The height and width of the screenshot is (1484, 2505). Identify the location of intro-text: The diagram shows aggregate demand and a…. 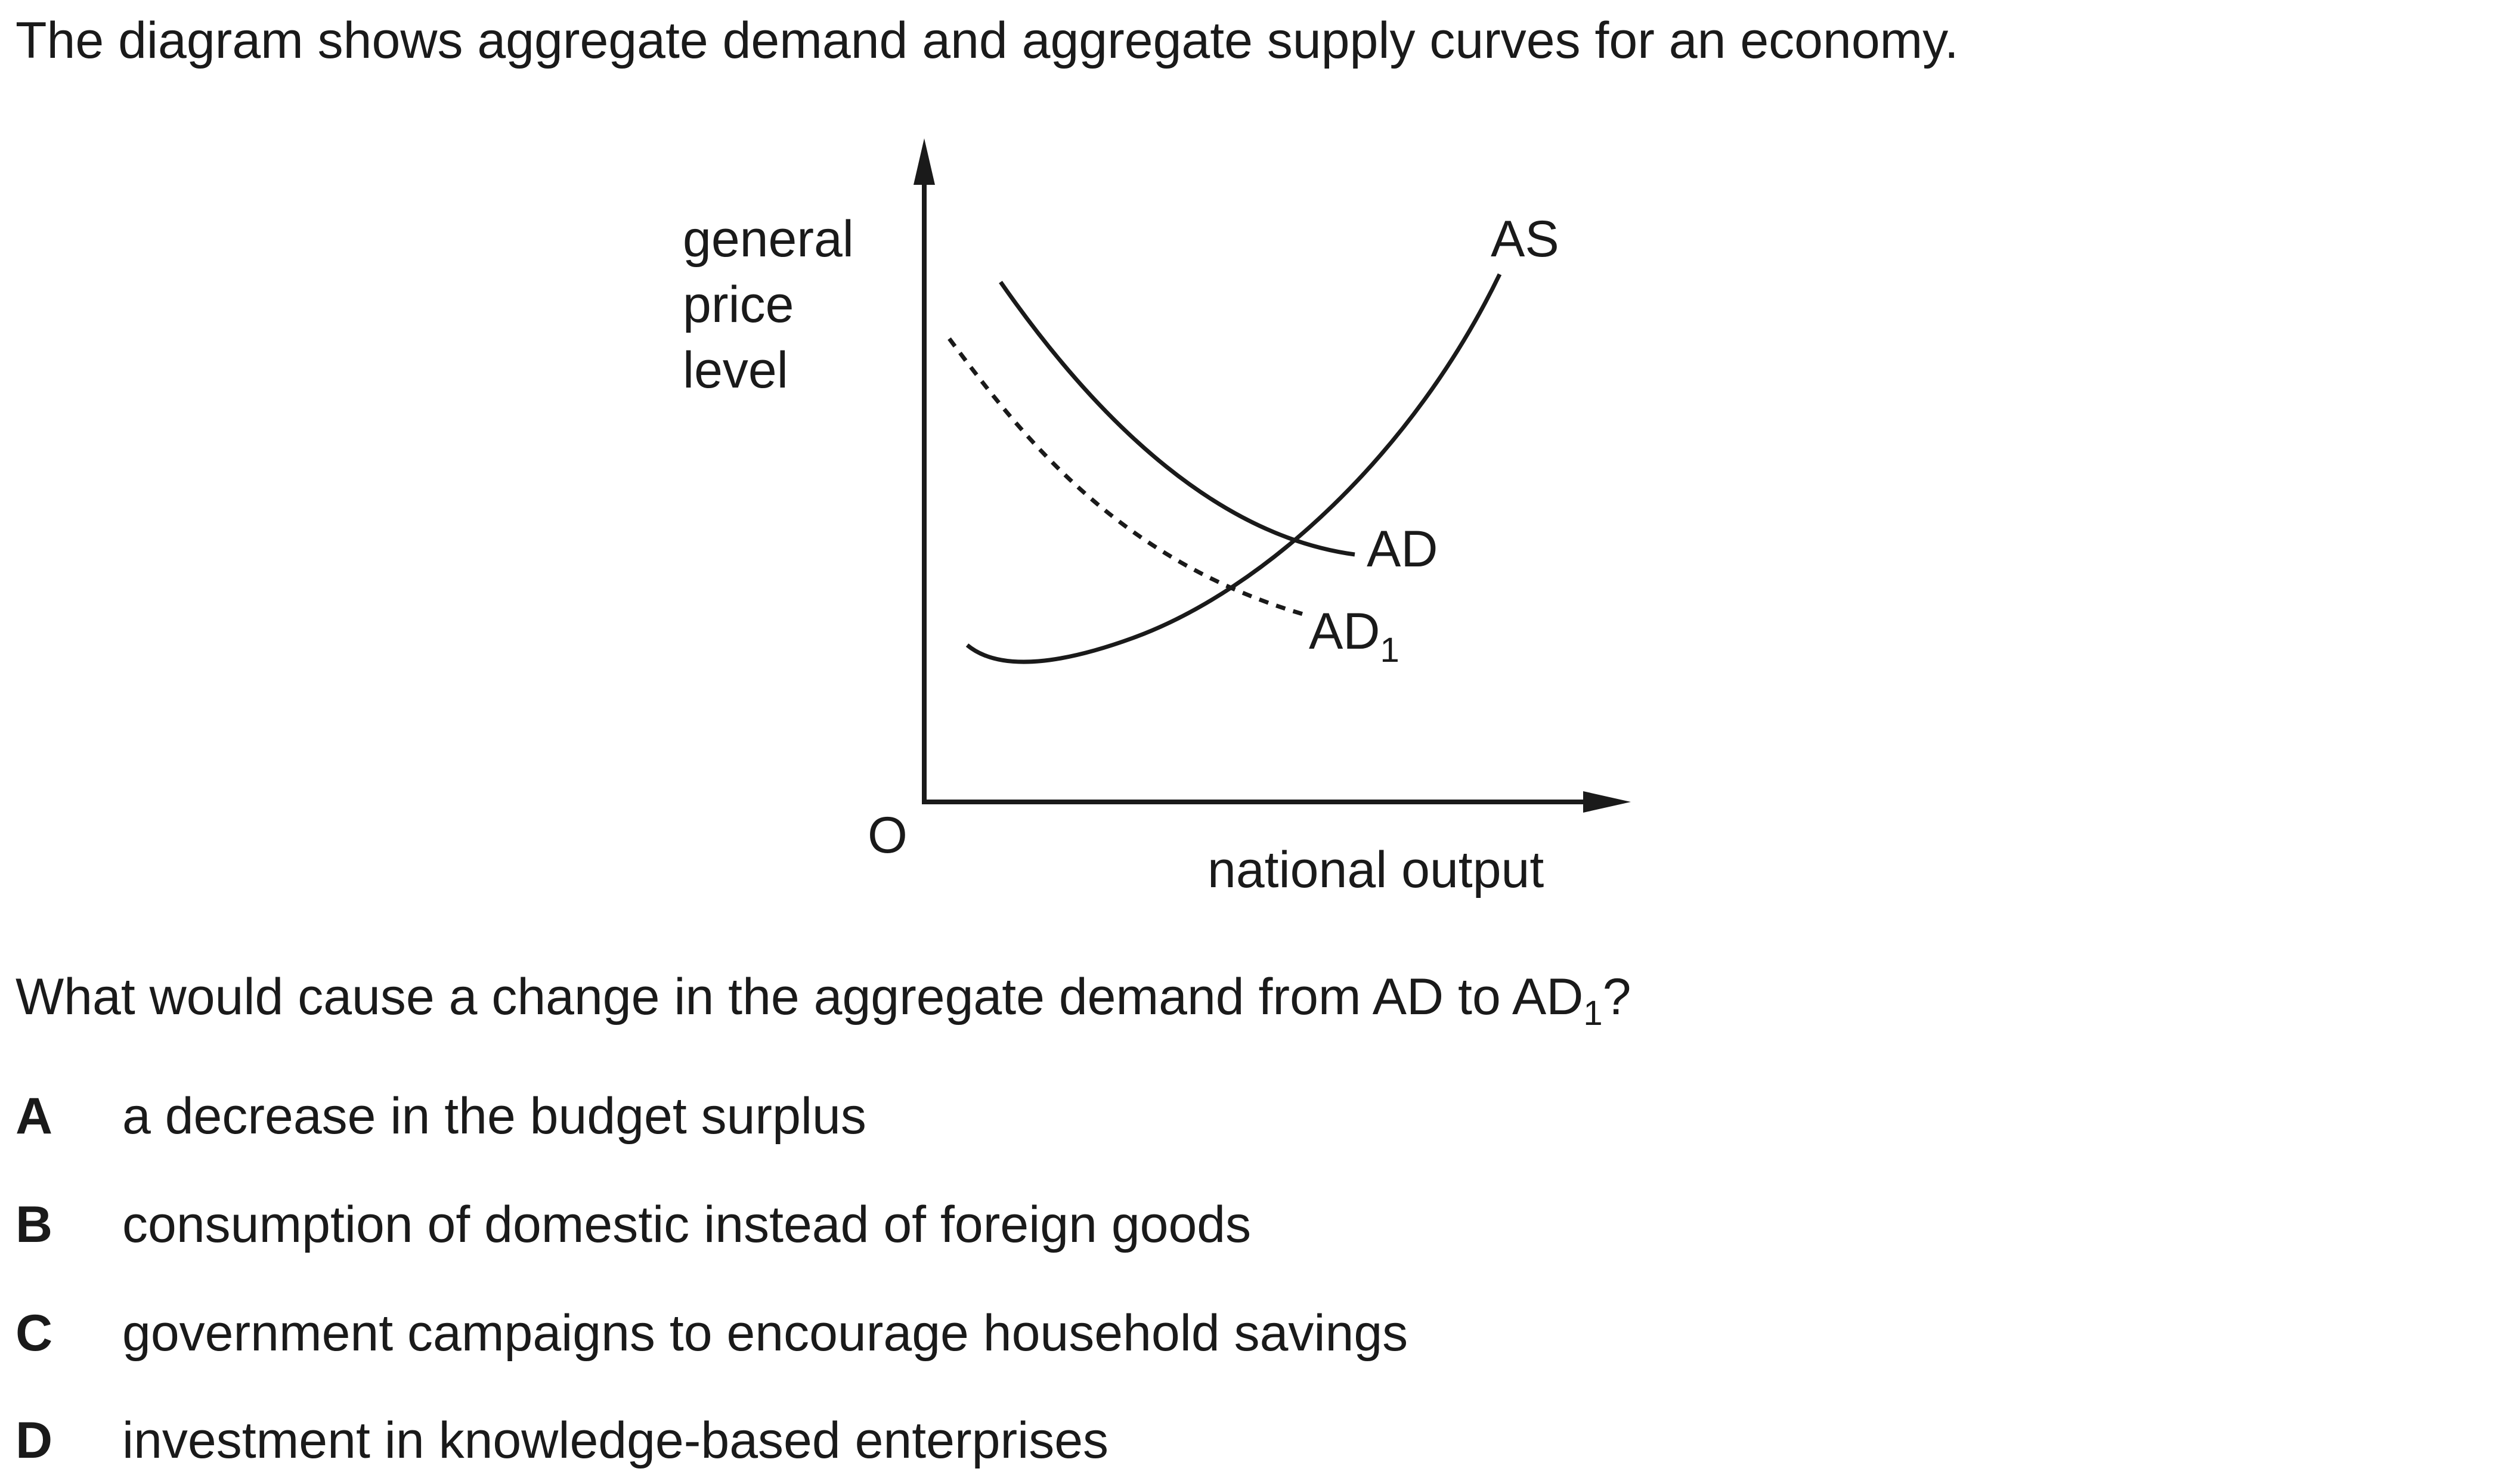
(987, 40).